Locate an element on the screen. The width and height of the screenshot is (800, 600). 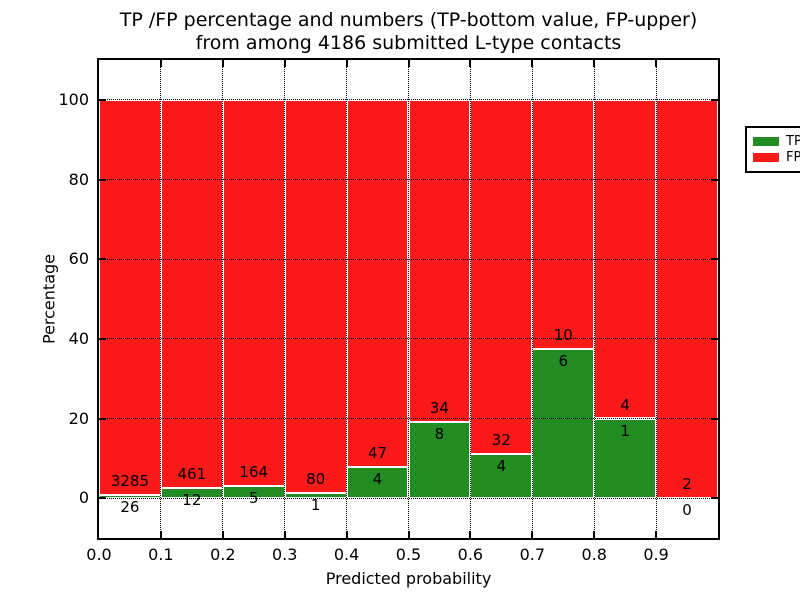
x-tick-label: 0.6 is located at coordinates (470, 554).